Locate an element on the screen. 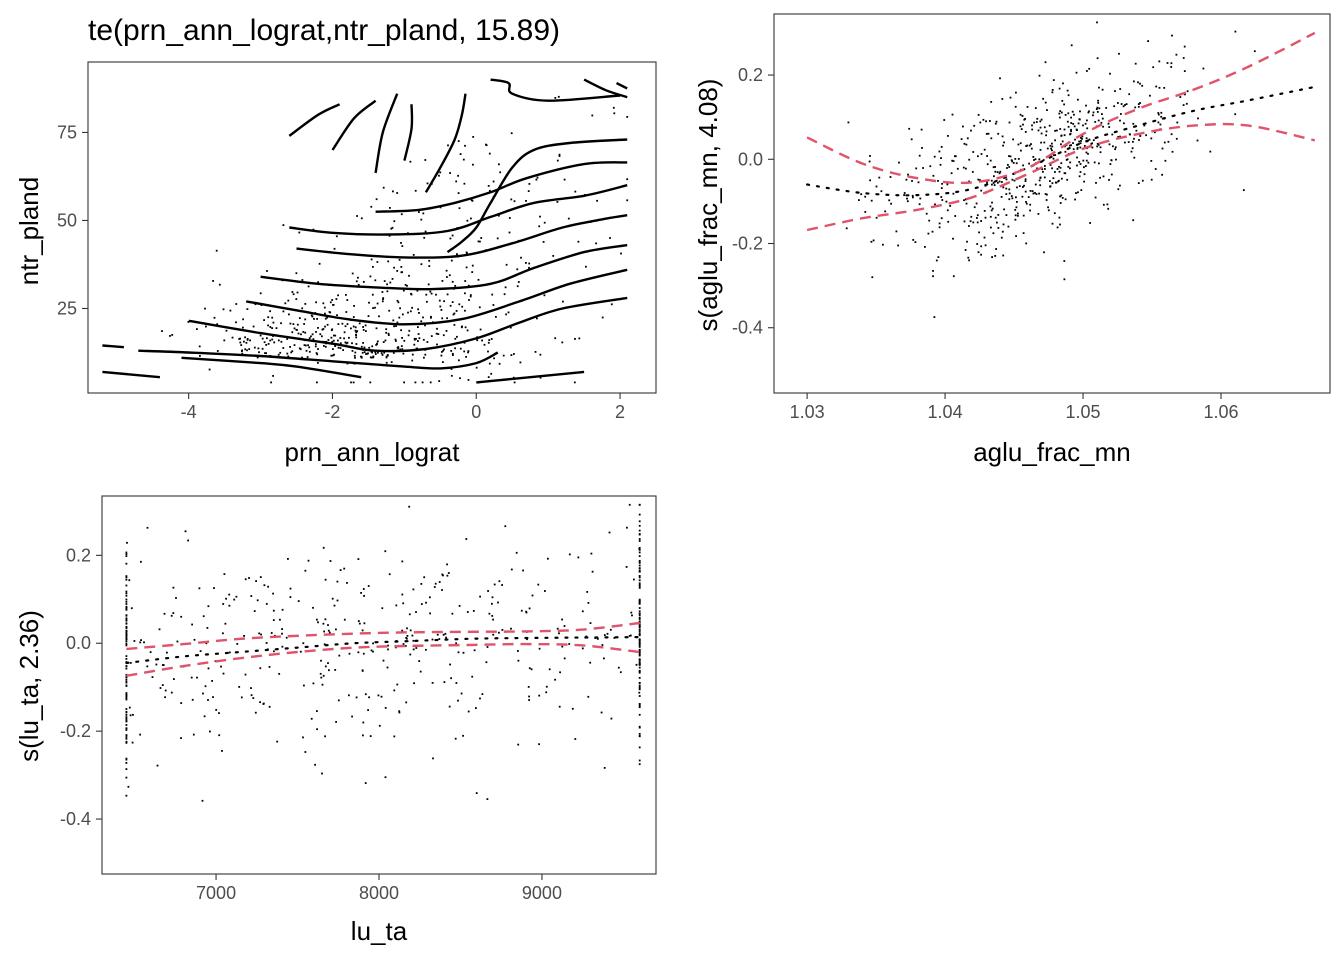 Image resolution: width=1344 pixels, height=960 pixels. aglu-frac-panel-y-tick-label: -0.2 is located at coordinates (747, 244).